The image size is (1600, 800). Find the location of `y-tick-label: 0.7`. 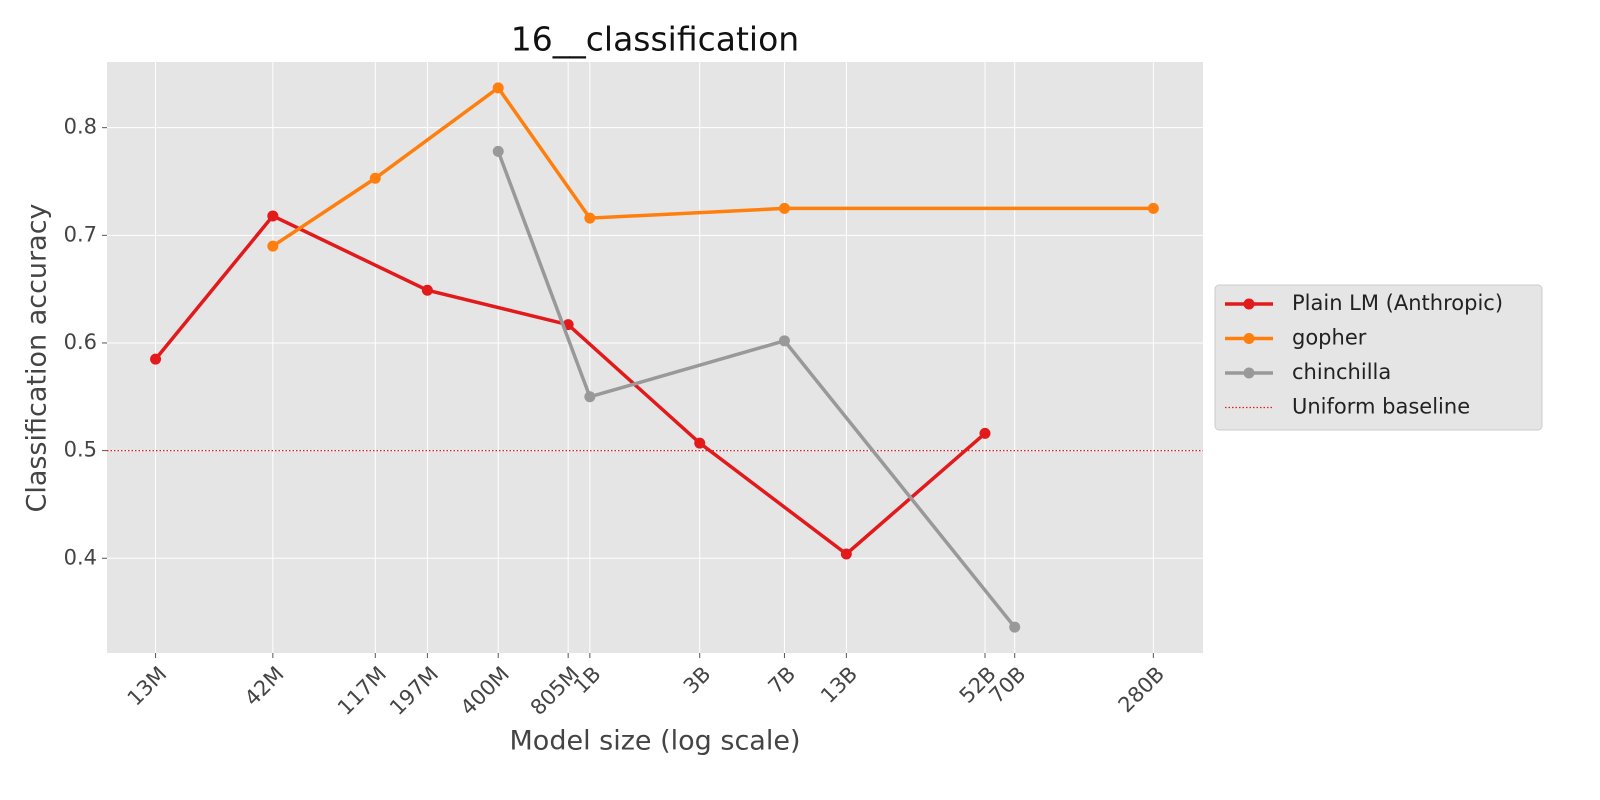

y-tick-label: 0.7 is located at coordinates (80, 234).